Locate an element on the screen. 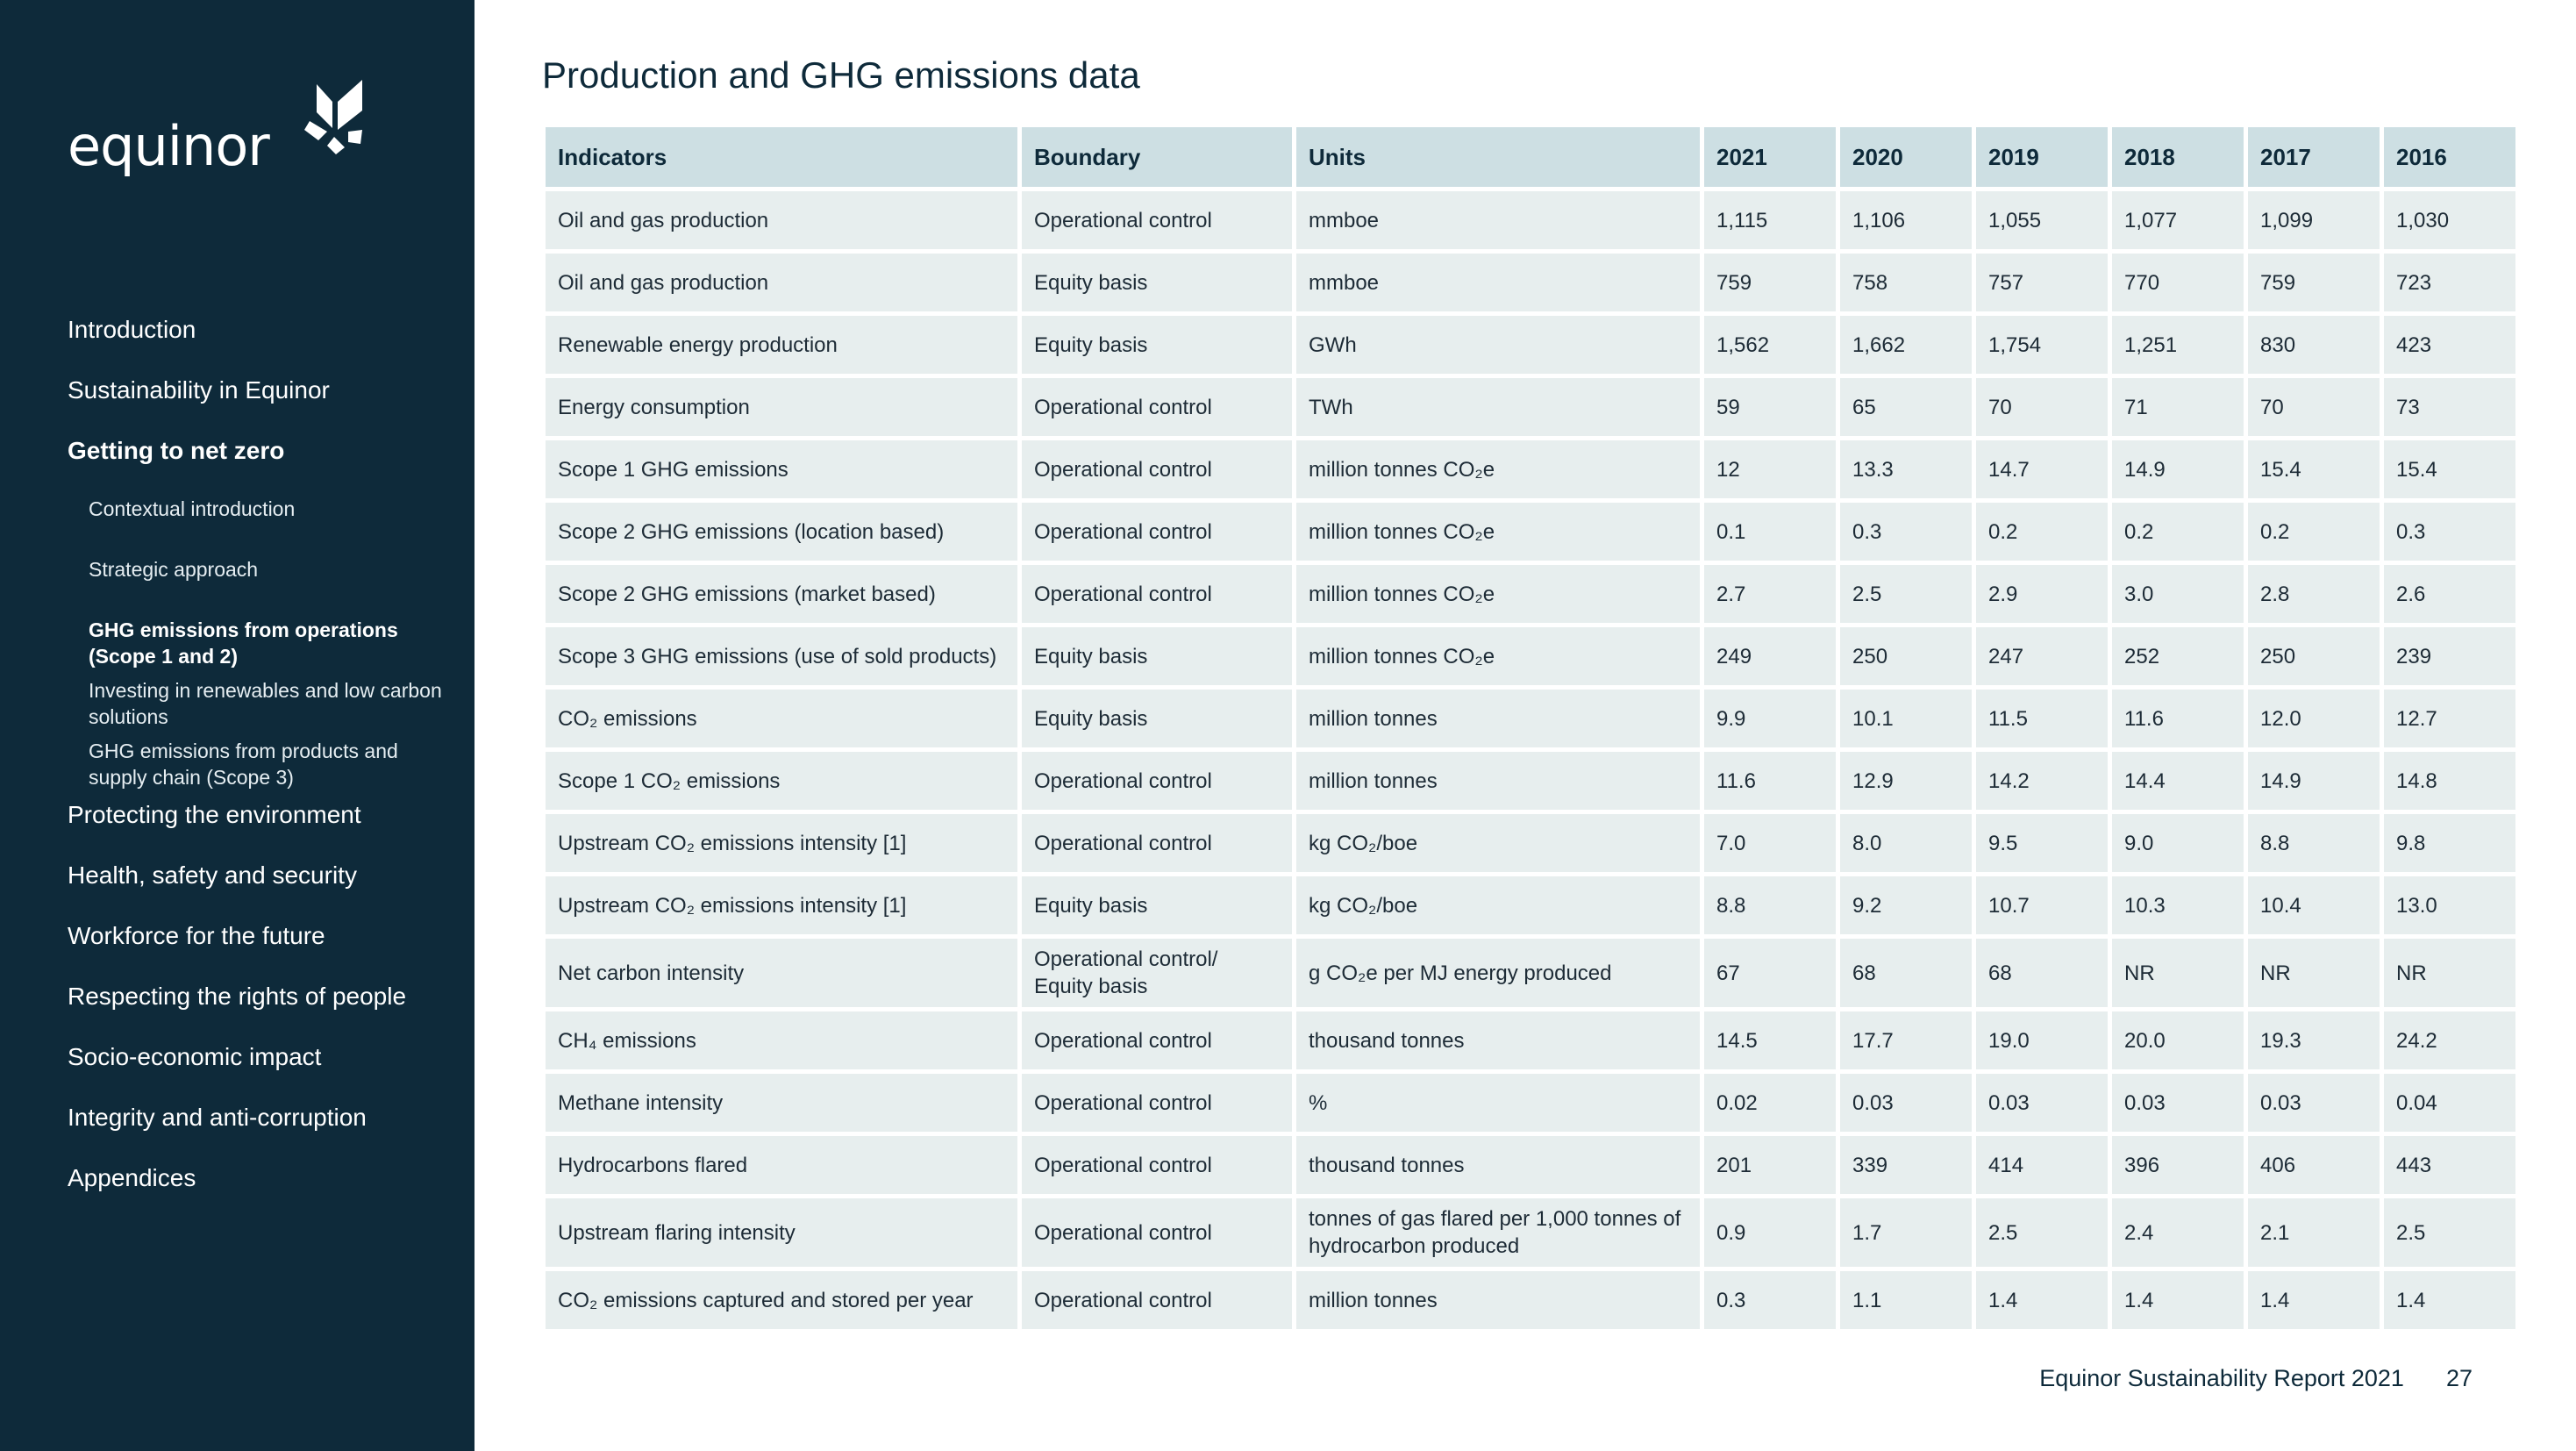 Image resolution: width=2576 pixels, height=1451 pixels. equinor-star-icon is located at coordinates (333, 117).